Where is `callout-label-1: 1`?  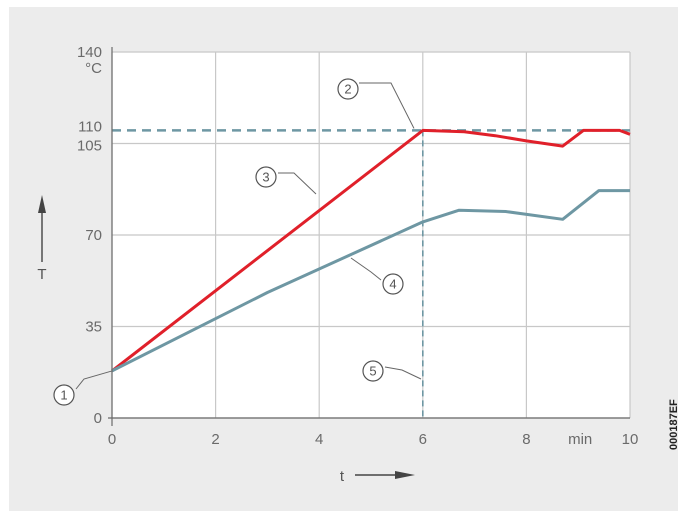
callout-label-1: 1 is located at coordinates (63, 395).